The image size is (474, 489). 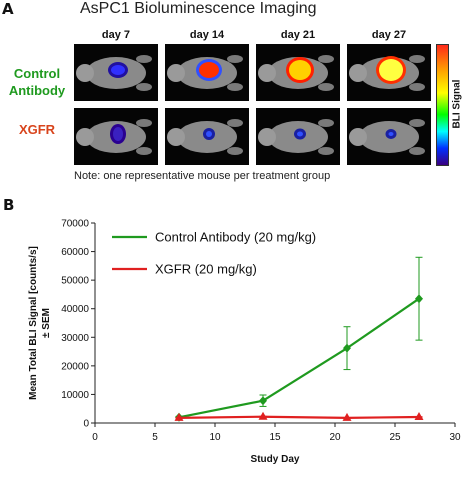 What do you see at coordinates (275, 437) in the screenshot?
I see `x-tick-label: 15` at bounding box center [275, 437].